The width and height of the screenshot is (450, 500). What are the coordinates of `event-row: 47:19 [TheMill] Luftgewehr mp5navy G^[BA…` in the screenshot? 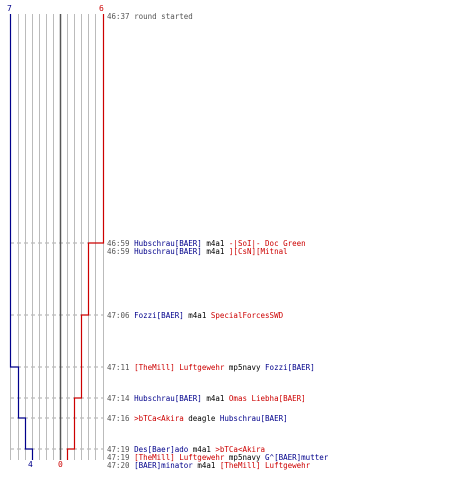 It's located at (217, 457).